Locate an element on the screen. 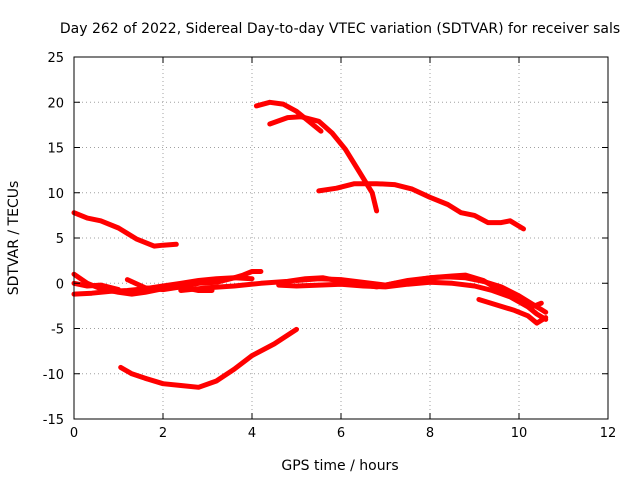  y-tick-label: -5 is located at coordinates (57, 330).